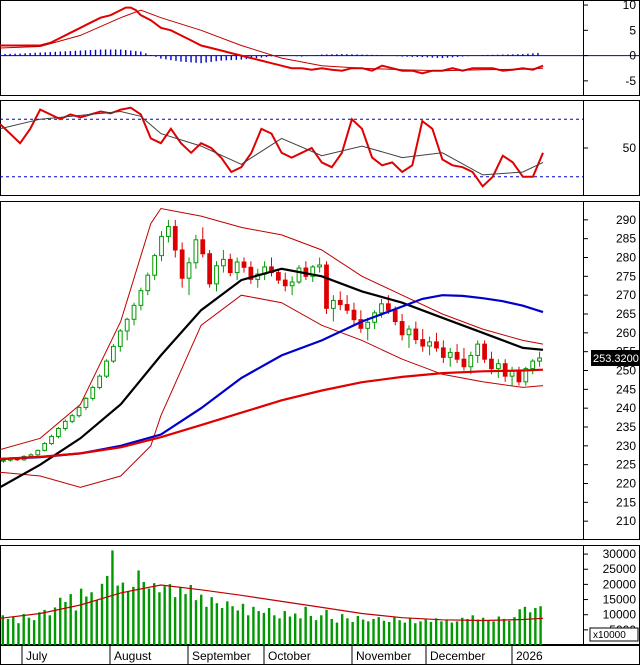  What do you see at coordinates (626, 465) in the screenshot?
I see `price-tick-label: 225` at bounding box center [626, 465].